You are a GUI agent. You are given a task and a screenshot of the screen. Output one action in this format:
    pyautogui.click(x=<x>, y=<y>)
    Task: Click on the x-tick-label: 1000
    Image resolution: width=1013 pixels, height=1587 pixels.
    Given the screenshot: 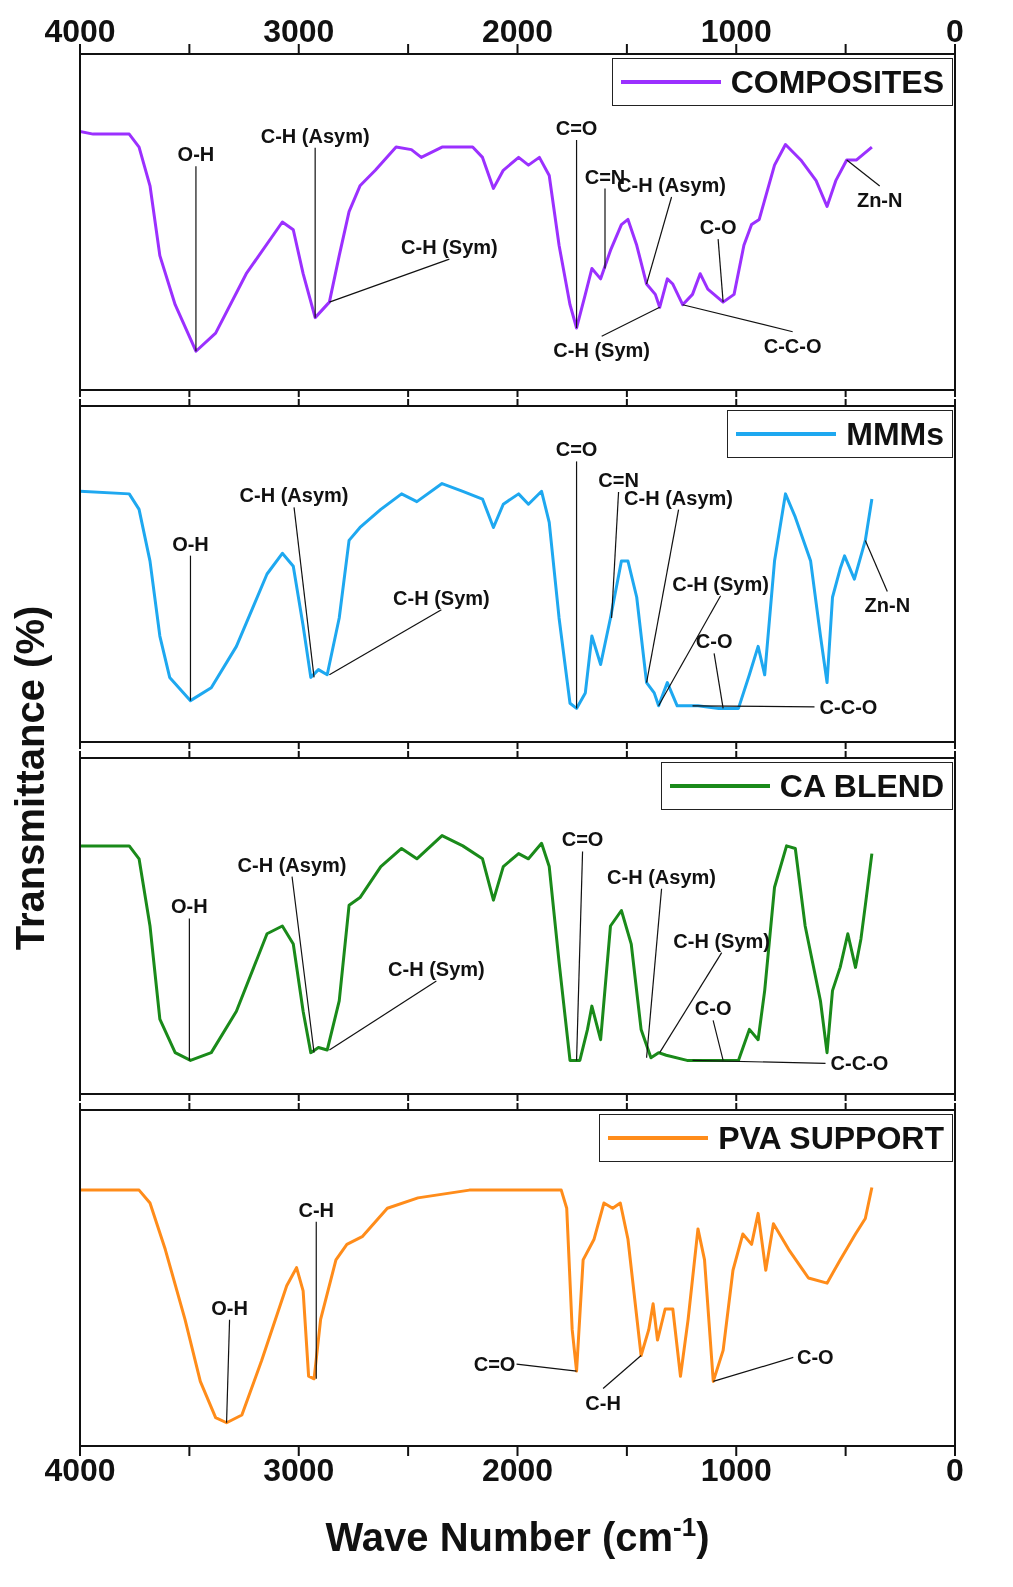 What is the action you would take?
    pyautogui.click(x=736, y=1469)
    